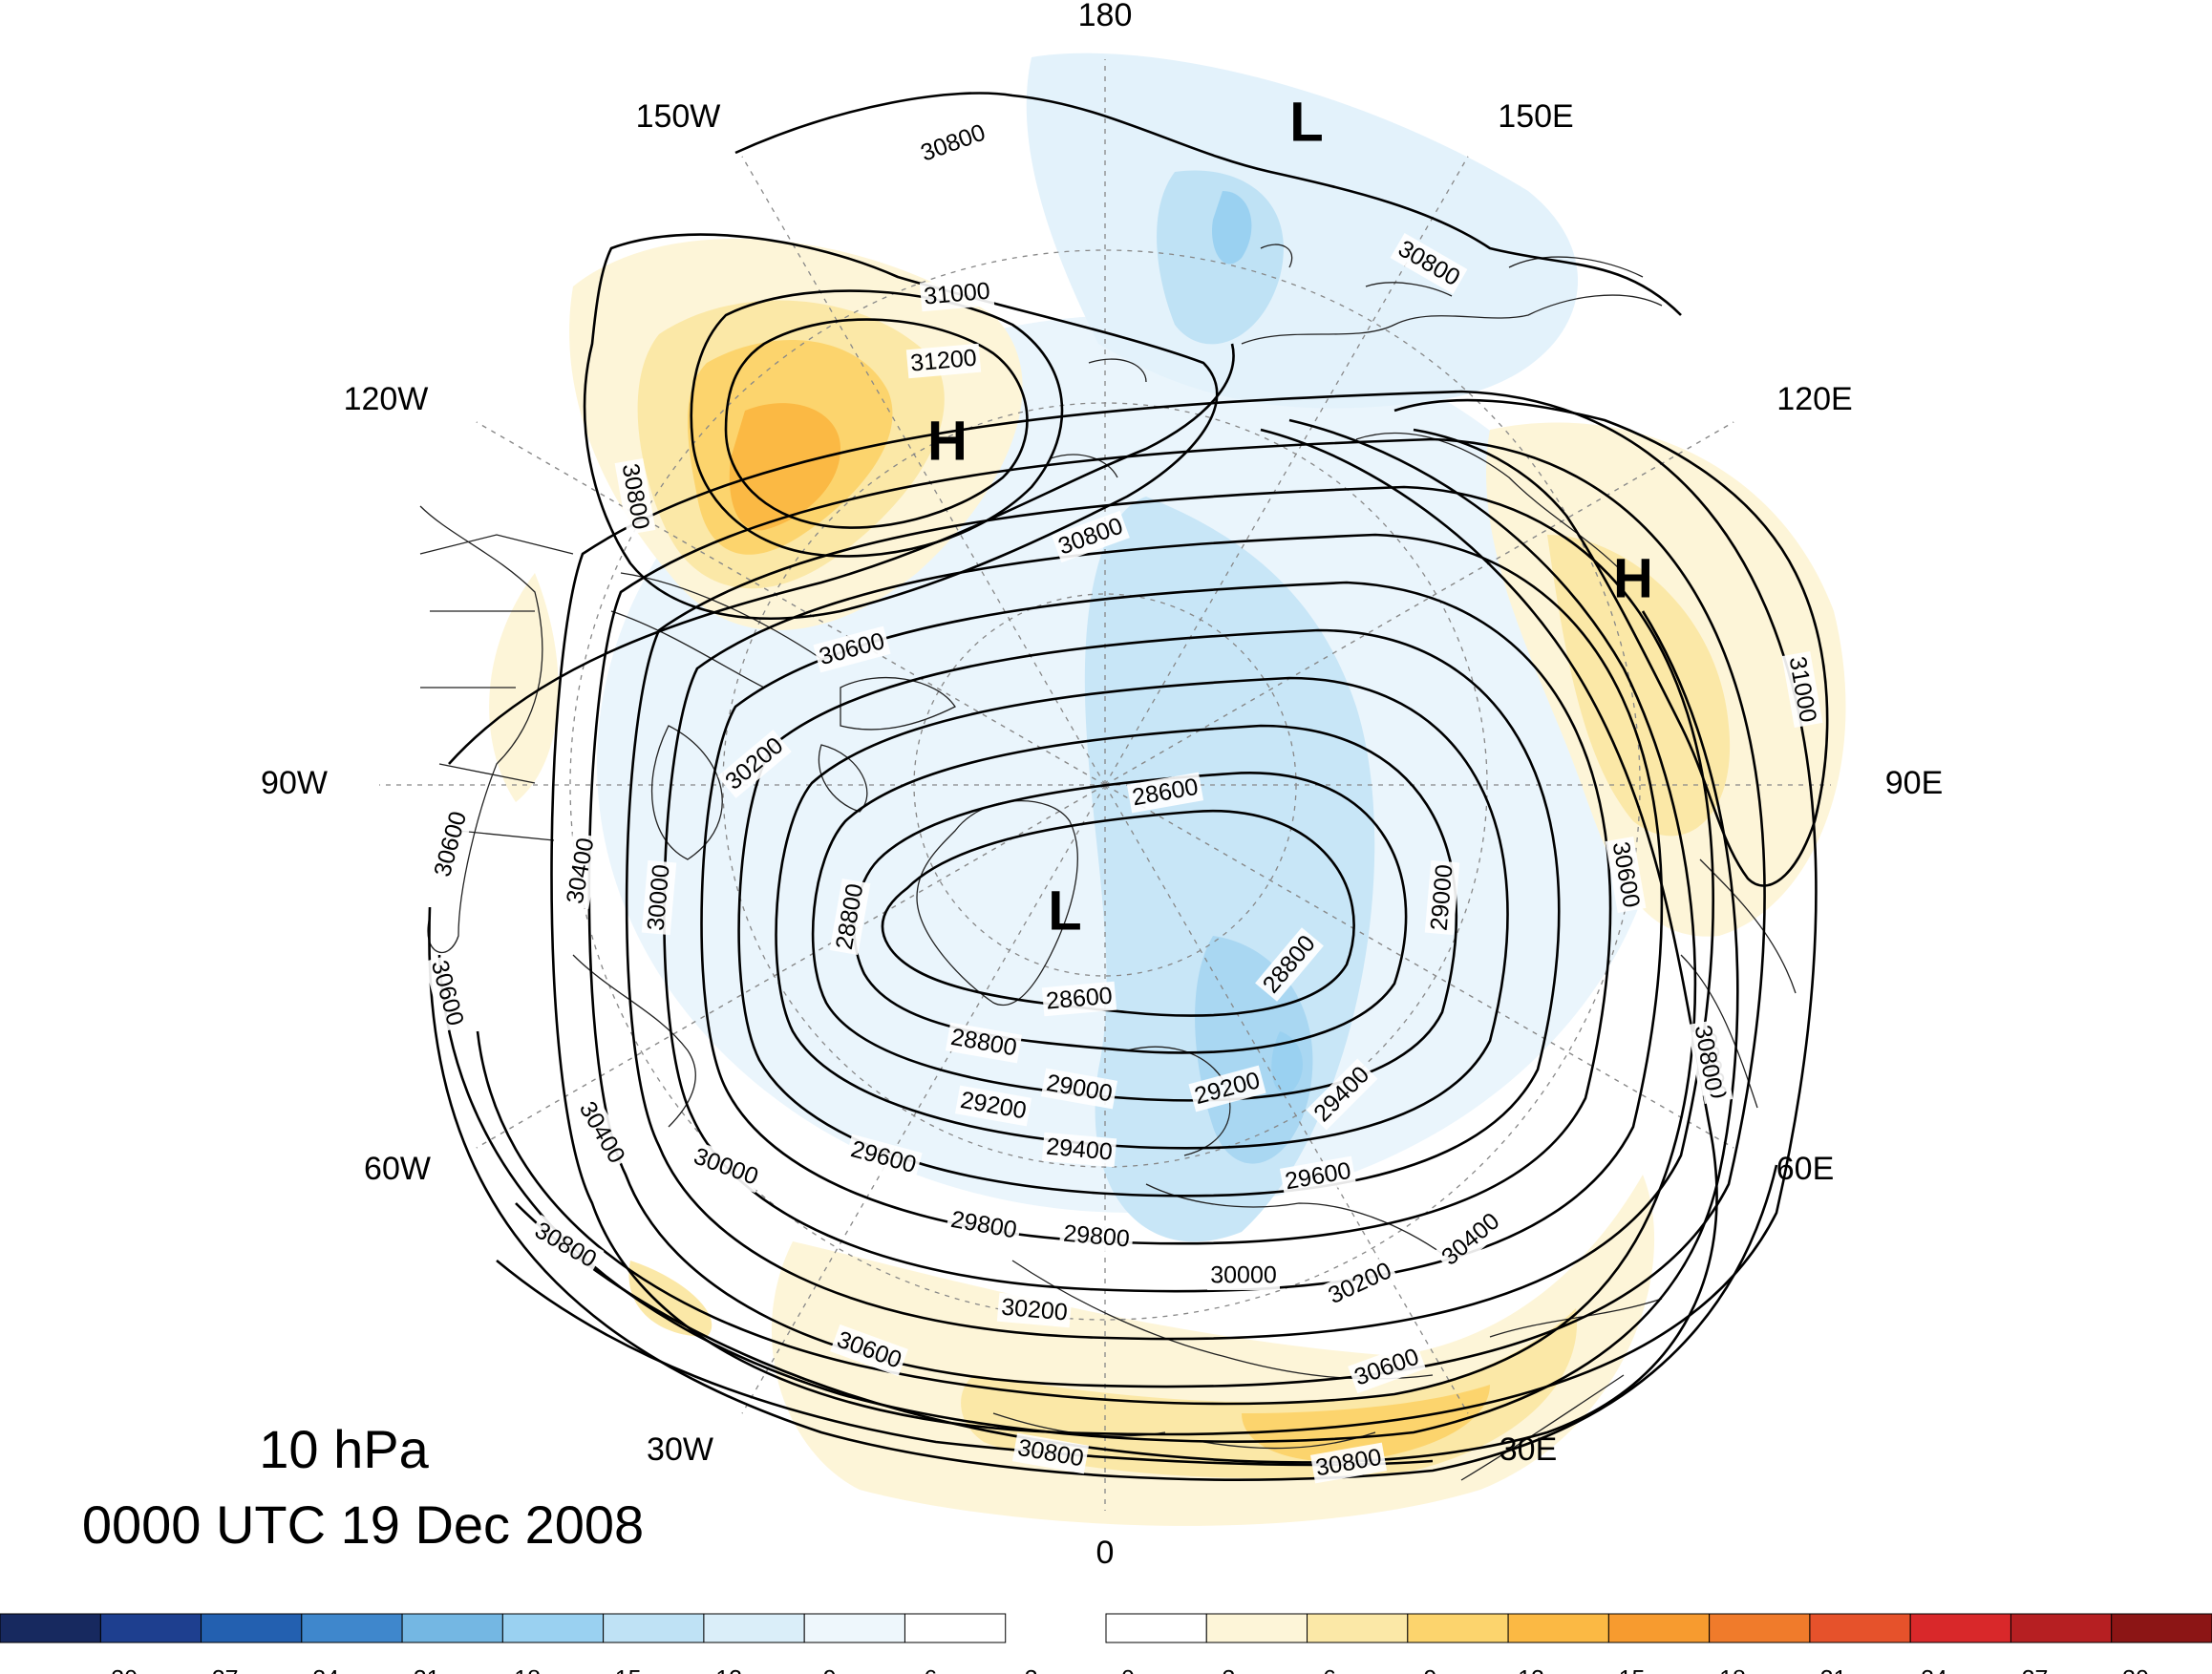  Describe the element at coordinates (1814, 399) in the screenshot. I see `lon-label: 120E` at that location.